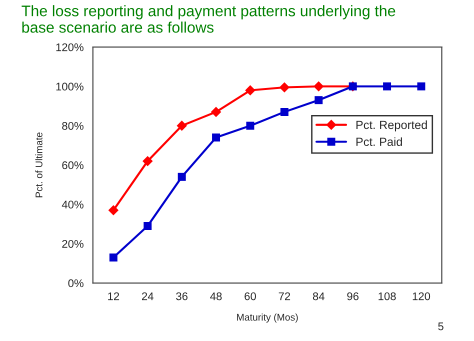 The image size is (474, 341). Describe the element at coordinates (209, 19) in the screenshot. I see `chart-title: The loss reporting and payment patterns underlying the base scenario are as follows` at that location.